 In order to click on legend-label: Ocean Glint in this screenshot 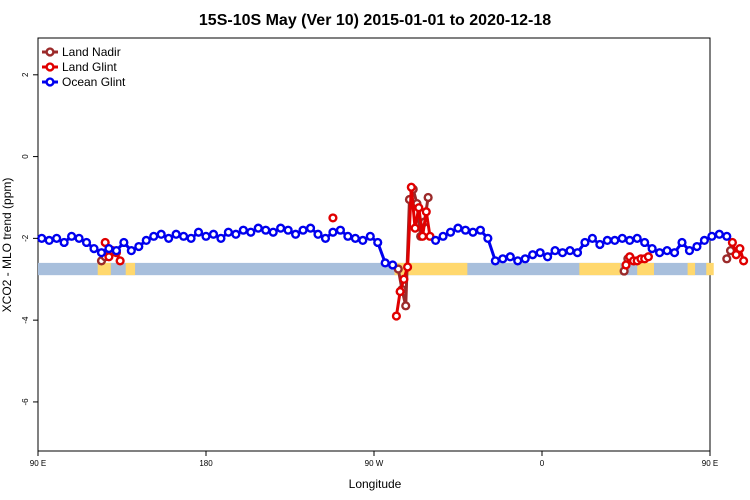, I will do `click(94, 82)`.